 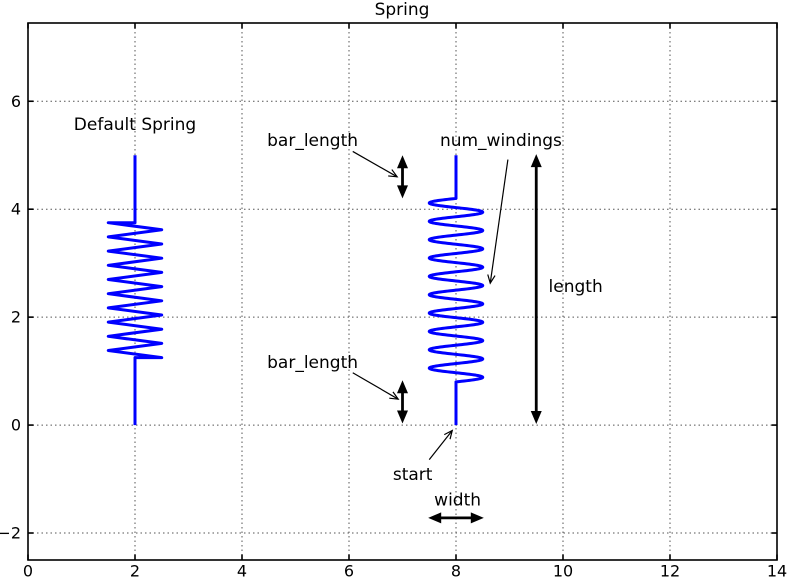 What do you see at coordinates (563, 569) in the screenshot?
I see `x-tick-label: 10` at bounding box center [563, 569].